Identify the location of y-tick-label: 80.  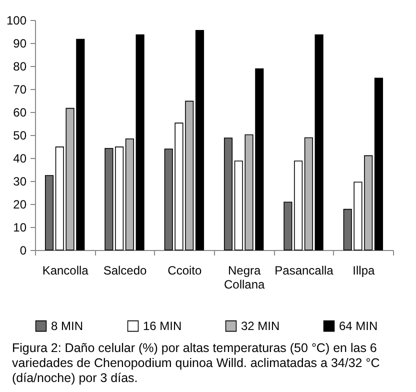
(20, 67).